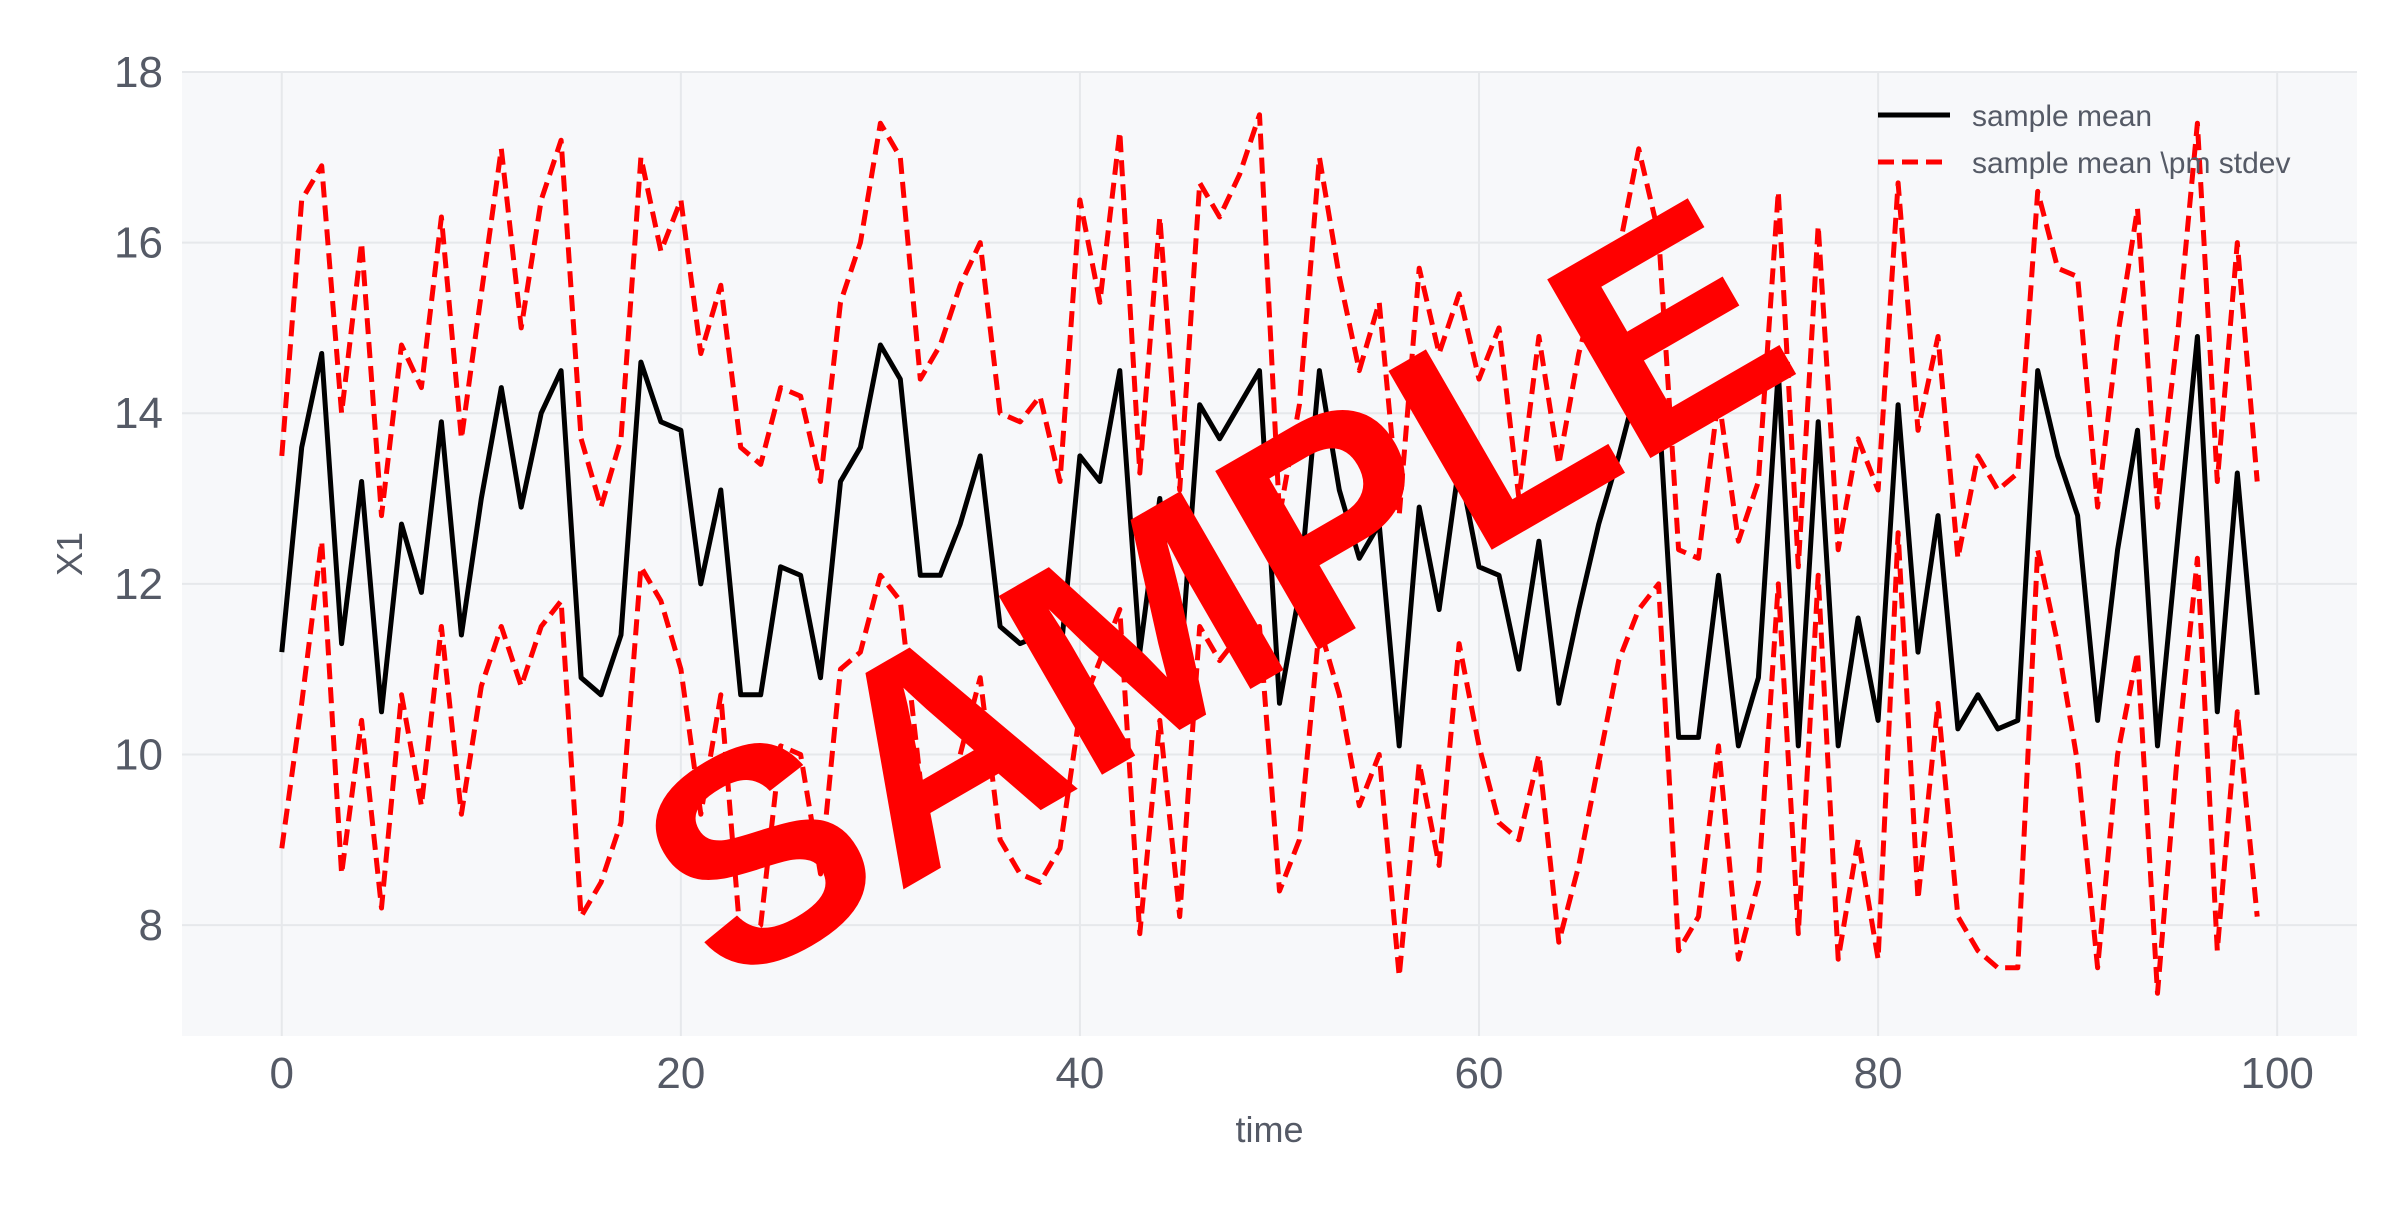 This screenshot has height=1205, width=2400. Describe the element at coordinates (138, 72) in the screenshot. I see `y-tick-label: 18` at that location.